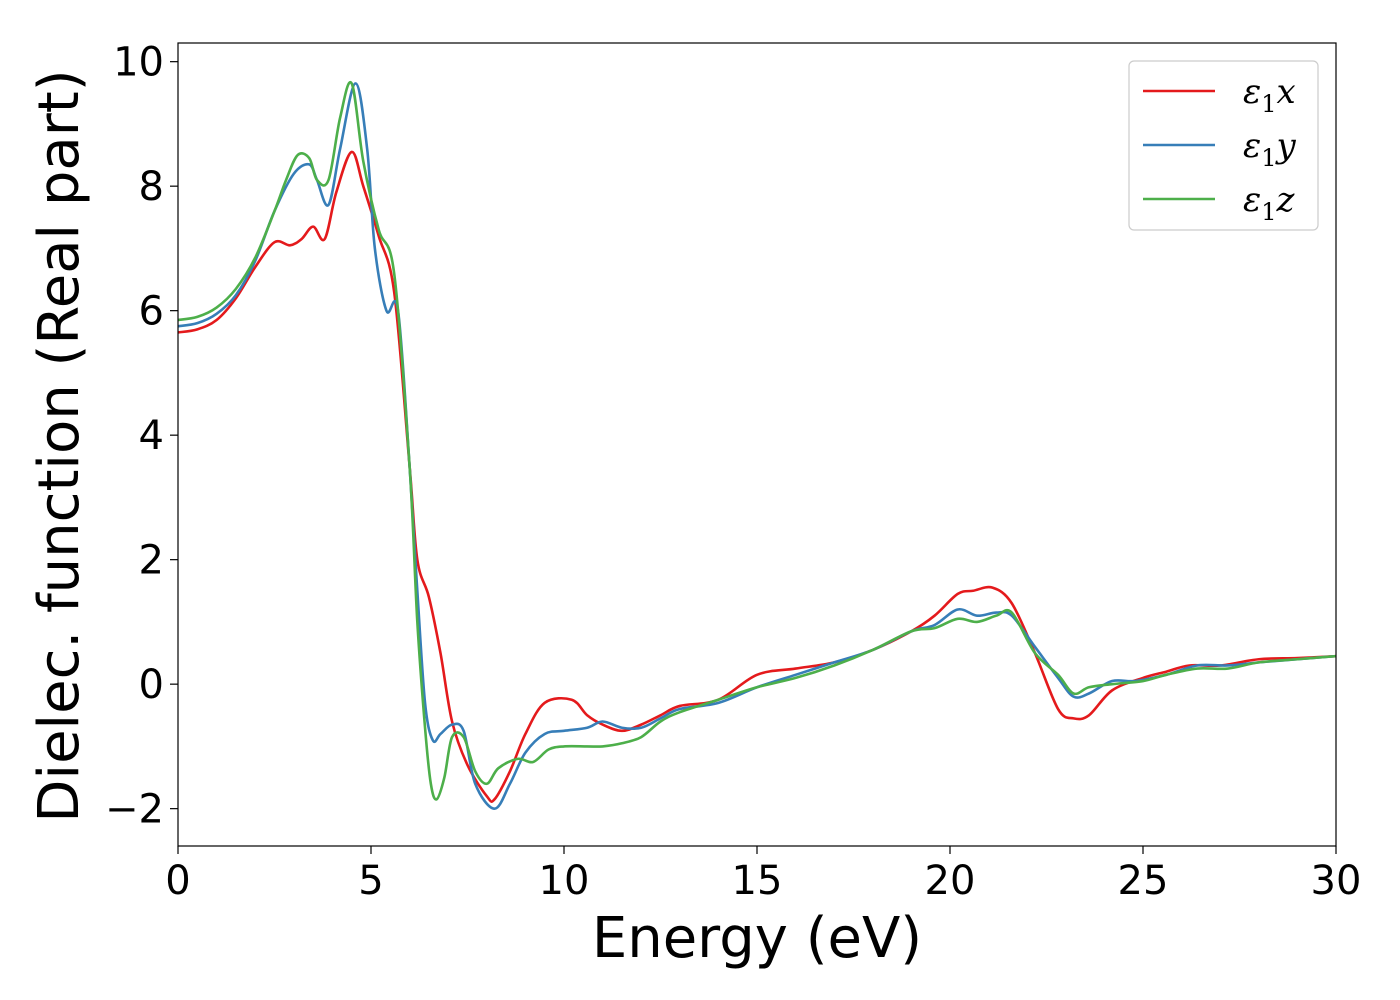 This screenshot has height=1000, width=1400. Describe the element at coordinates (564, 881) in the screenshot. I see `x-tick-label: 10` at that location.